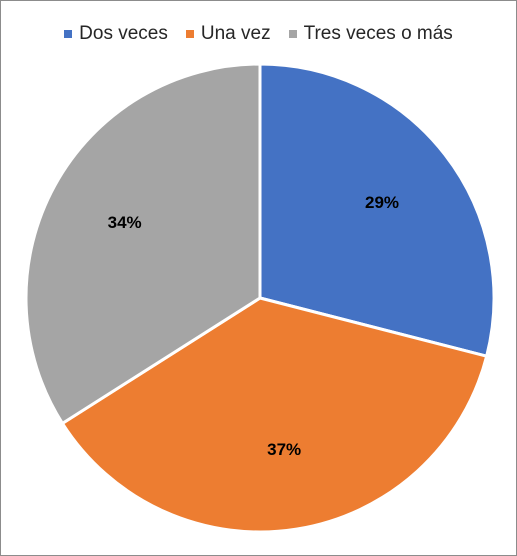  I want to click on legend: Dos veces Una vez Tres veces o más, so click(258, 34).